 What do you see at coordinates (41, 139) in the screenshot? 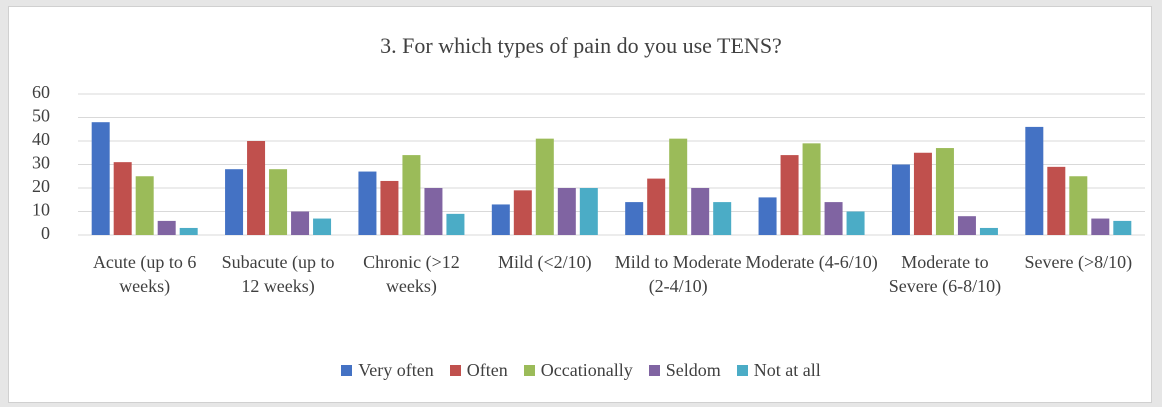
I see `y-tick-label: 40` at bounding box center [41, 139].